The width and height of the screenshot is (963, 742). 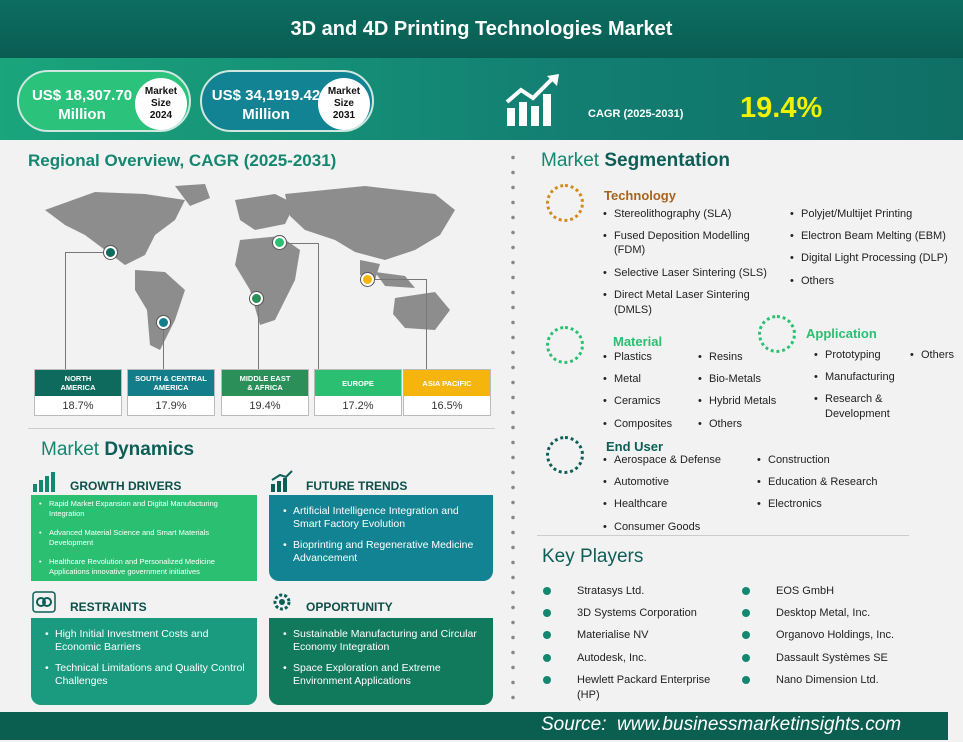 What do you see at coordinates (612, 658) in the screenshot?
I see `key-player-item: Autodesk, Inc.` at bounding box center [612, 658].